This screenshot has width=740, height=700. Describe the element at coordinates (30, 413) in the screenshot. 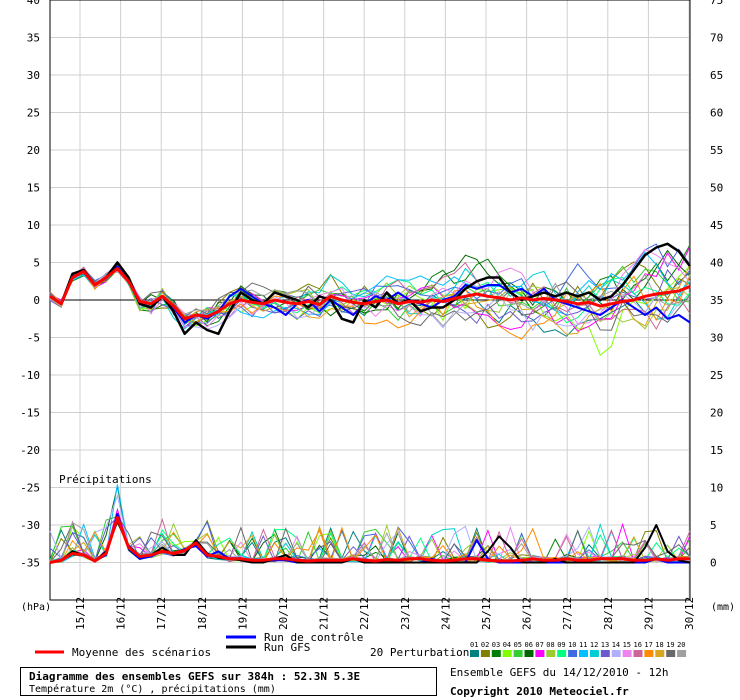

I see `left-tick-label: -15` at that location.